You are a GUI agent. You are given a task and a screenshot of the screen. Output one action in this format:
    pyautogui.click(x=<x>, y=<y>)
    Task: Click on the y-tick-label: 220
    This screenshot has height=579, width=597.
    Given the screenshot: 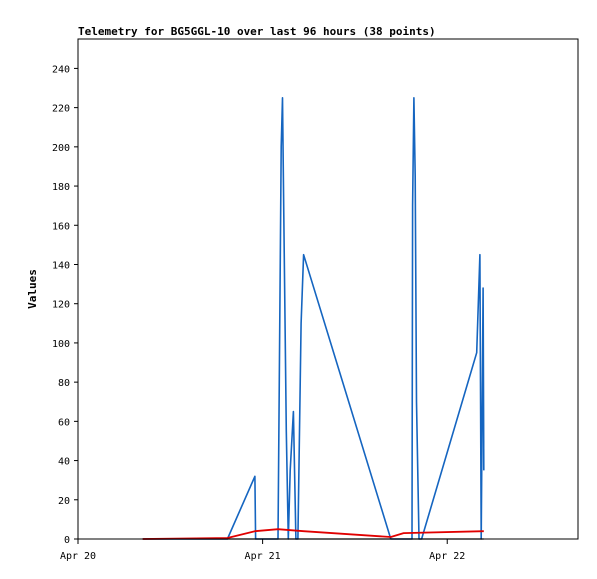 What is the action you would take?
    pyautogui.click(x=61, y=109)
    